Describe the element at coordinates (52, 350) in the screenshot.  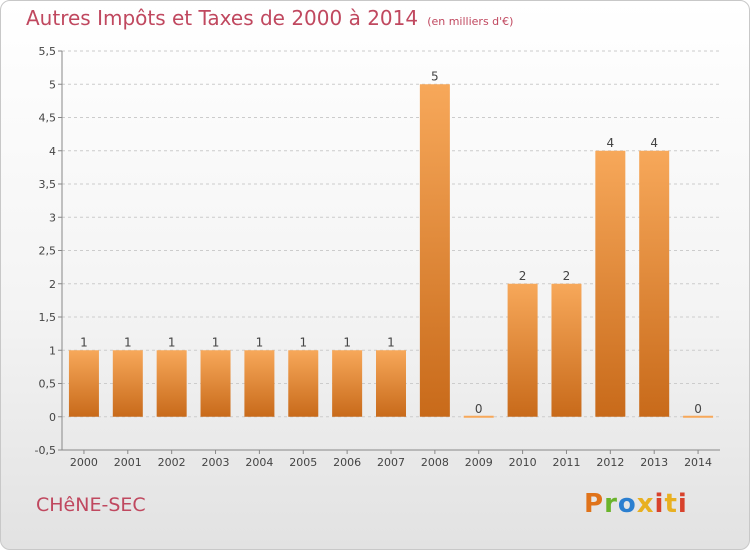
I see `y-tick-label: 1` at that location.